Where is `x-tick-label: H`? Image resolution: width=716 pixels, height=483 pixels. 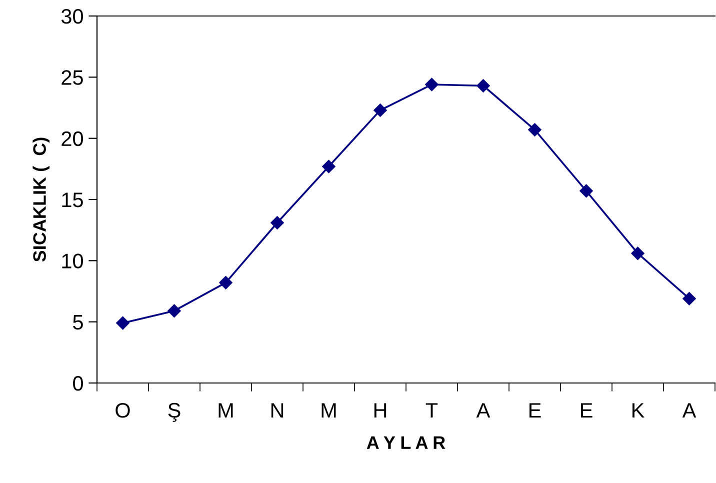 x-tick-label: H is located at coordinates (380, 410).